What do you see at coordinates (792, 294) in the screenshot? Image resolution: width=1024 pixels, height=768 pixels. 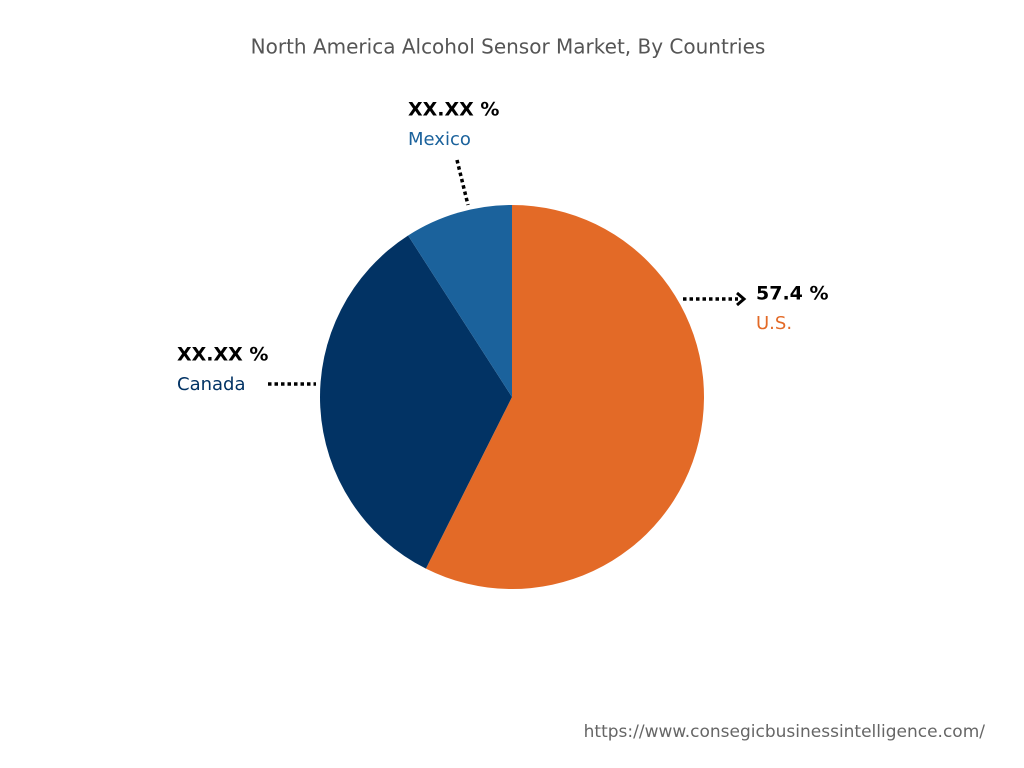 I see `value-label: 57.4 %` at bounding box center [792, 294].